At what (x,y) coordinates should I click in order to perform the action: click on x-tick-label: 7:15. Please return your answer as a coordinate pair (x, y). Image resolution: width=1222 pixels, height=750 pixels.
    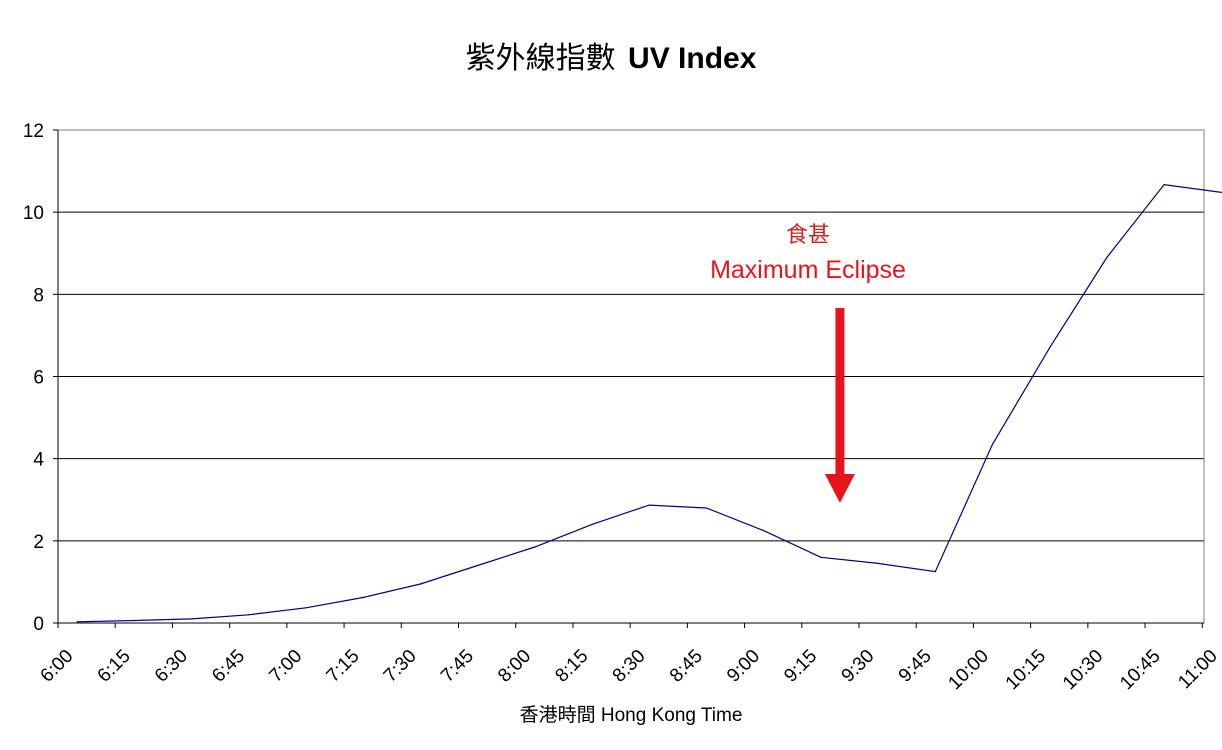
    Looking at the image, I should click on (343, 666).